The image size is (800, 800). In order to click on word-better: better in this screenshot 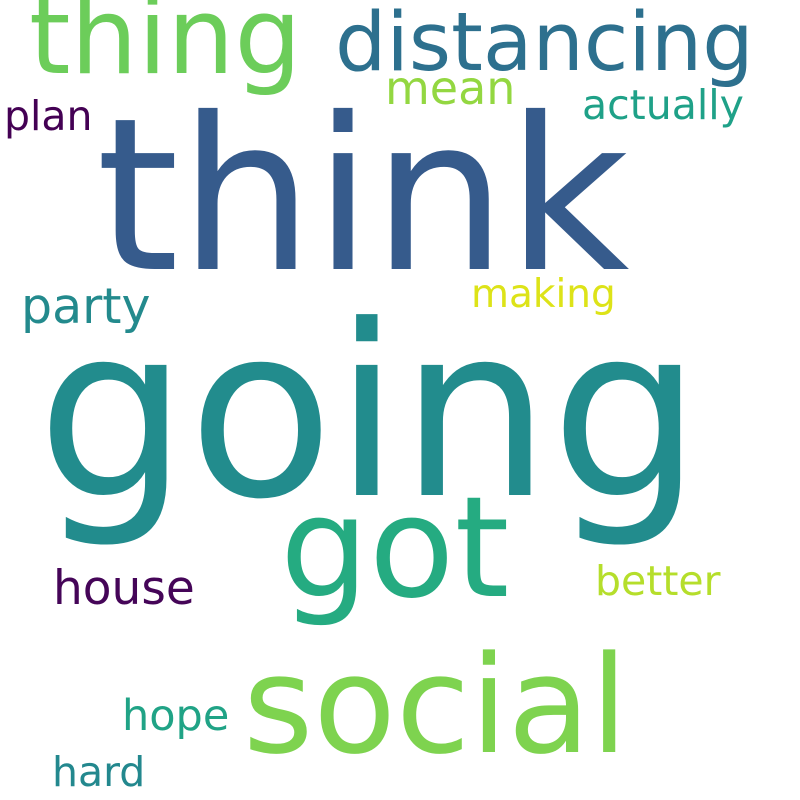, I will do `click(658, 581)`.